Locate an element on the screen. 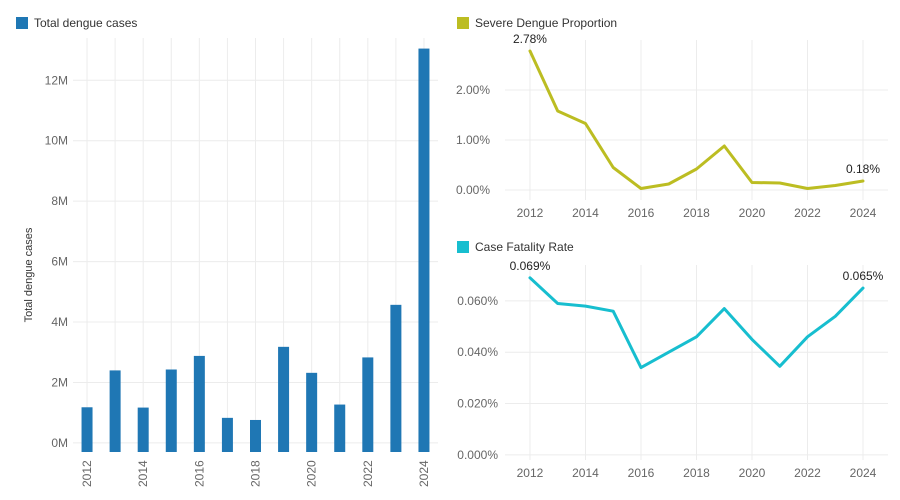 This screenshot has width=900, height=500. bar-2019 is located at coordinates (284, 399).